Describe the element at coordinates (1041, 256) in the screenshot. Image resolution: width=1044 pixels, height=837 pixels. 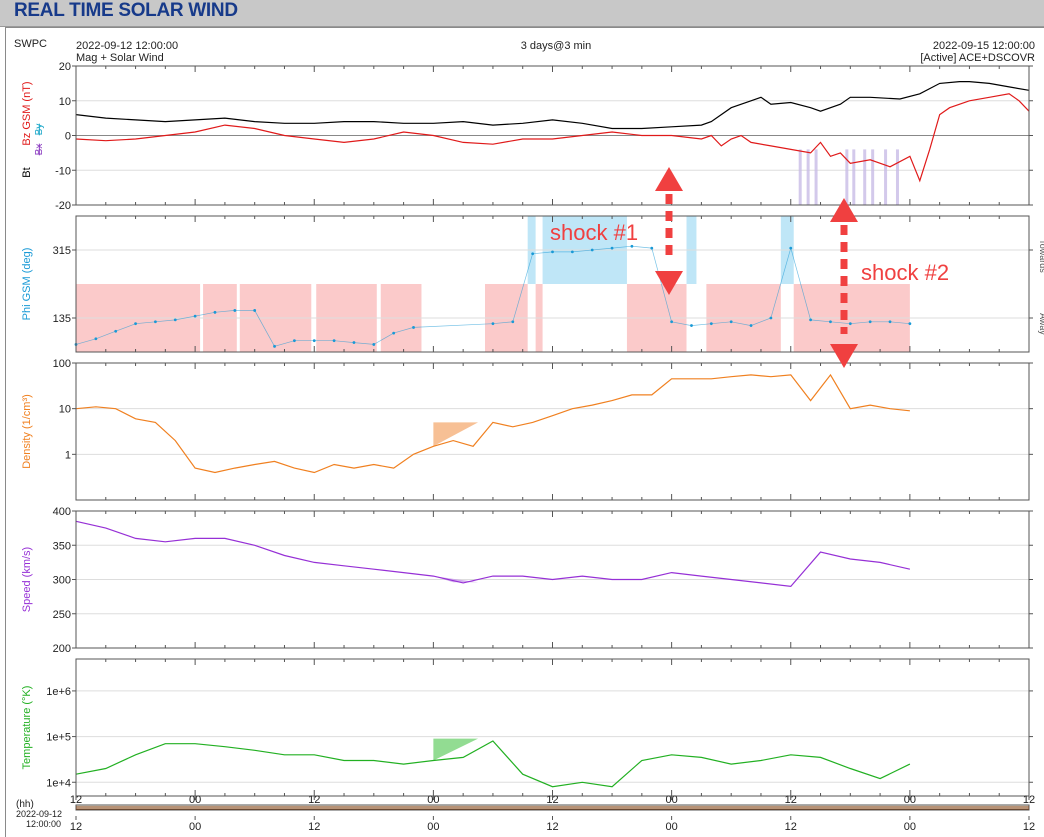
I see `phi-right-label-towards: Towards` at that location.